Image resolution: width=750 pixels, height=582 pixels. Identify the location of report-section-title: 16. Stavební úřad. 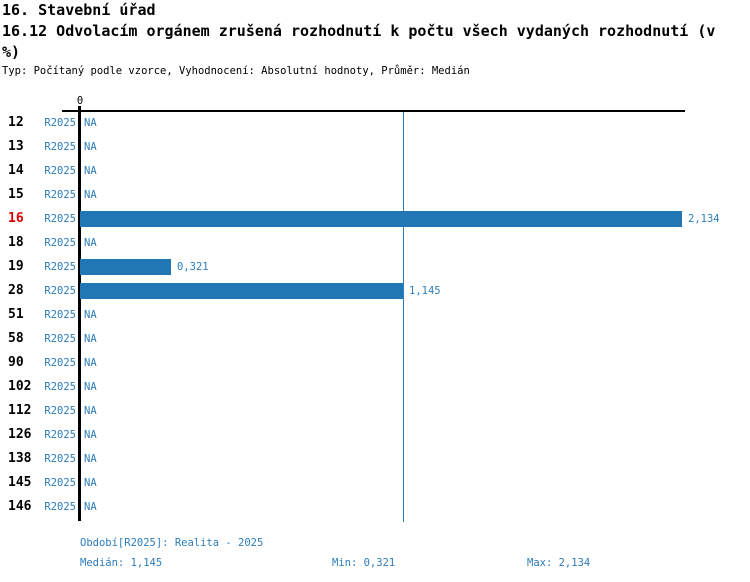
(79, 10).